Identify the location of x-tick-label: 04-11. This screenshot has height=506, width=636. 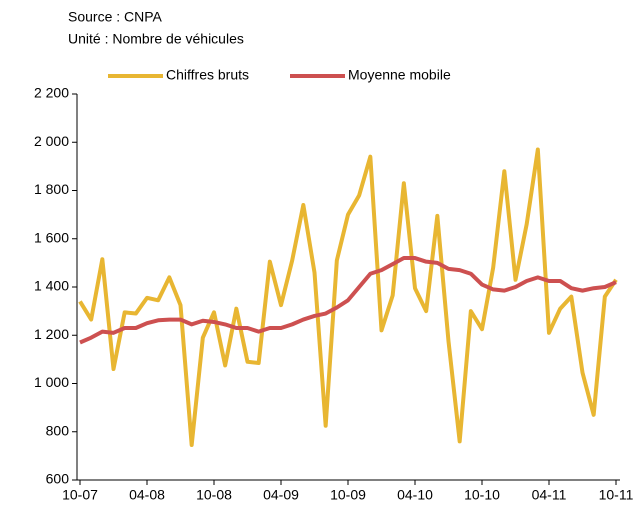
(549, 495).